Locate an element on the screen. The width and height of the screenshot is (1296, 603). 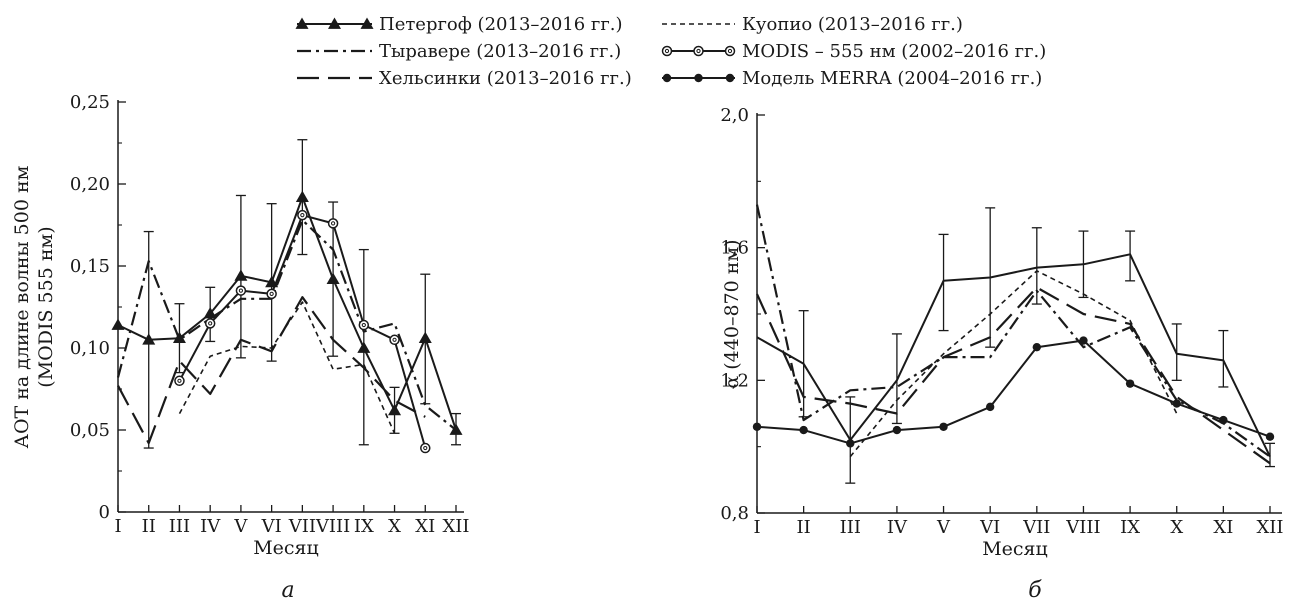
legend-marker-5b is located at coordinates (698, 51).